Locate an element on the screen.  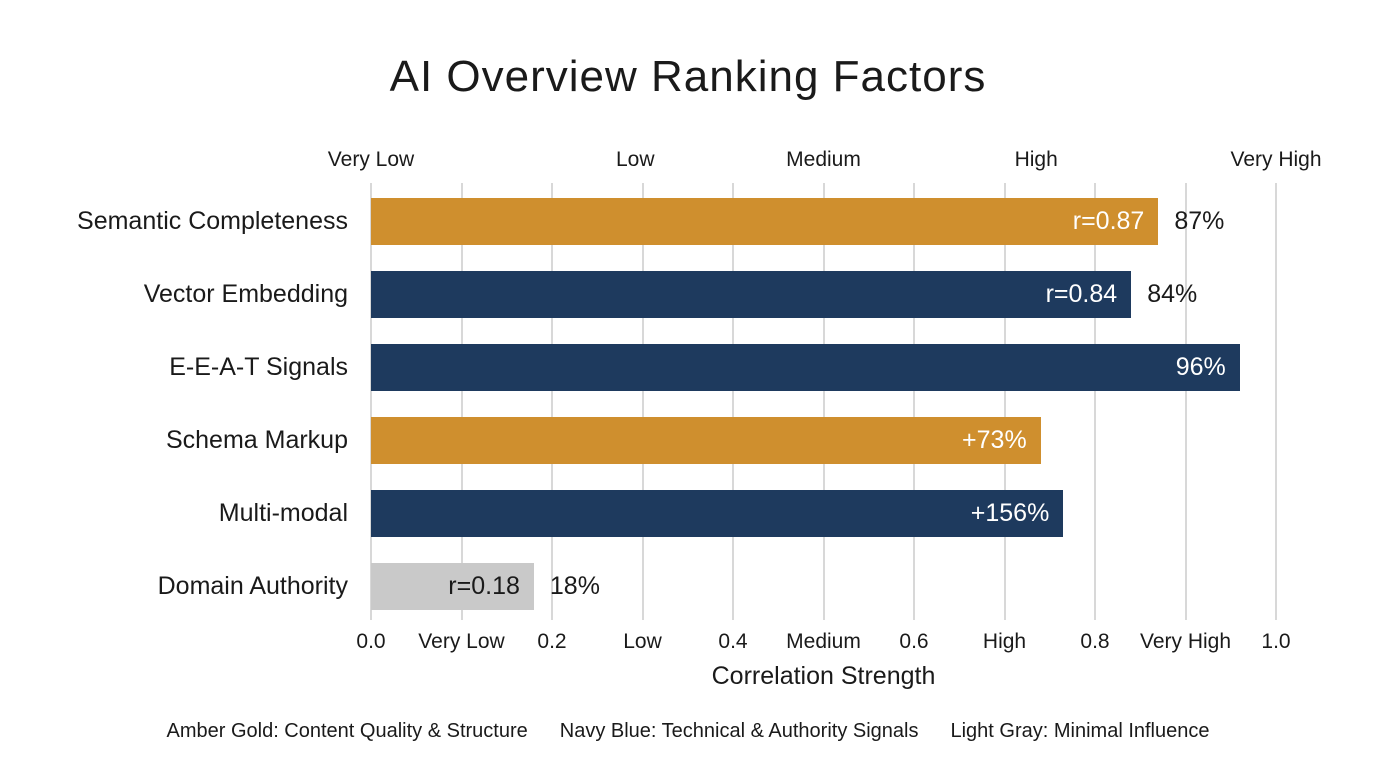
x-axis-title: Correlation Strength is located at coordinates (823, 676).